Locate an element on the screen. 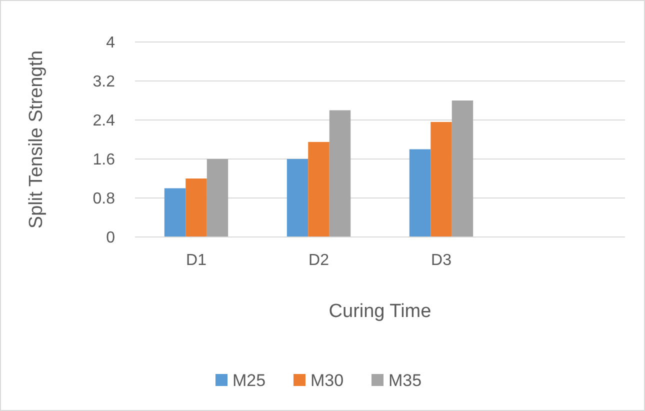 This screenshot has height=411, width=645. legend-label: M30 is located at coordinates (327, 380).